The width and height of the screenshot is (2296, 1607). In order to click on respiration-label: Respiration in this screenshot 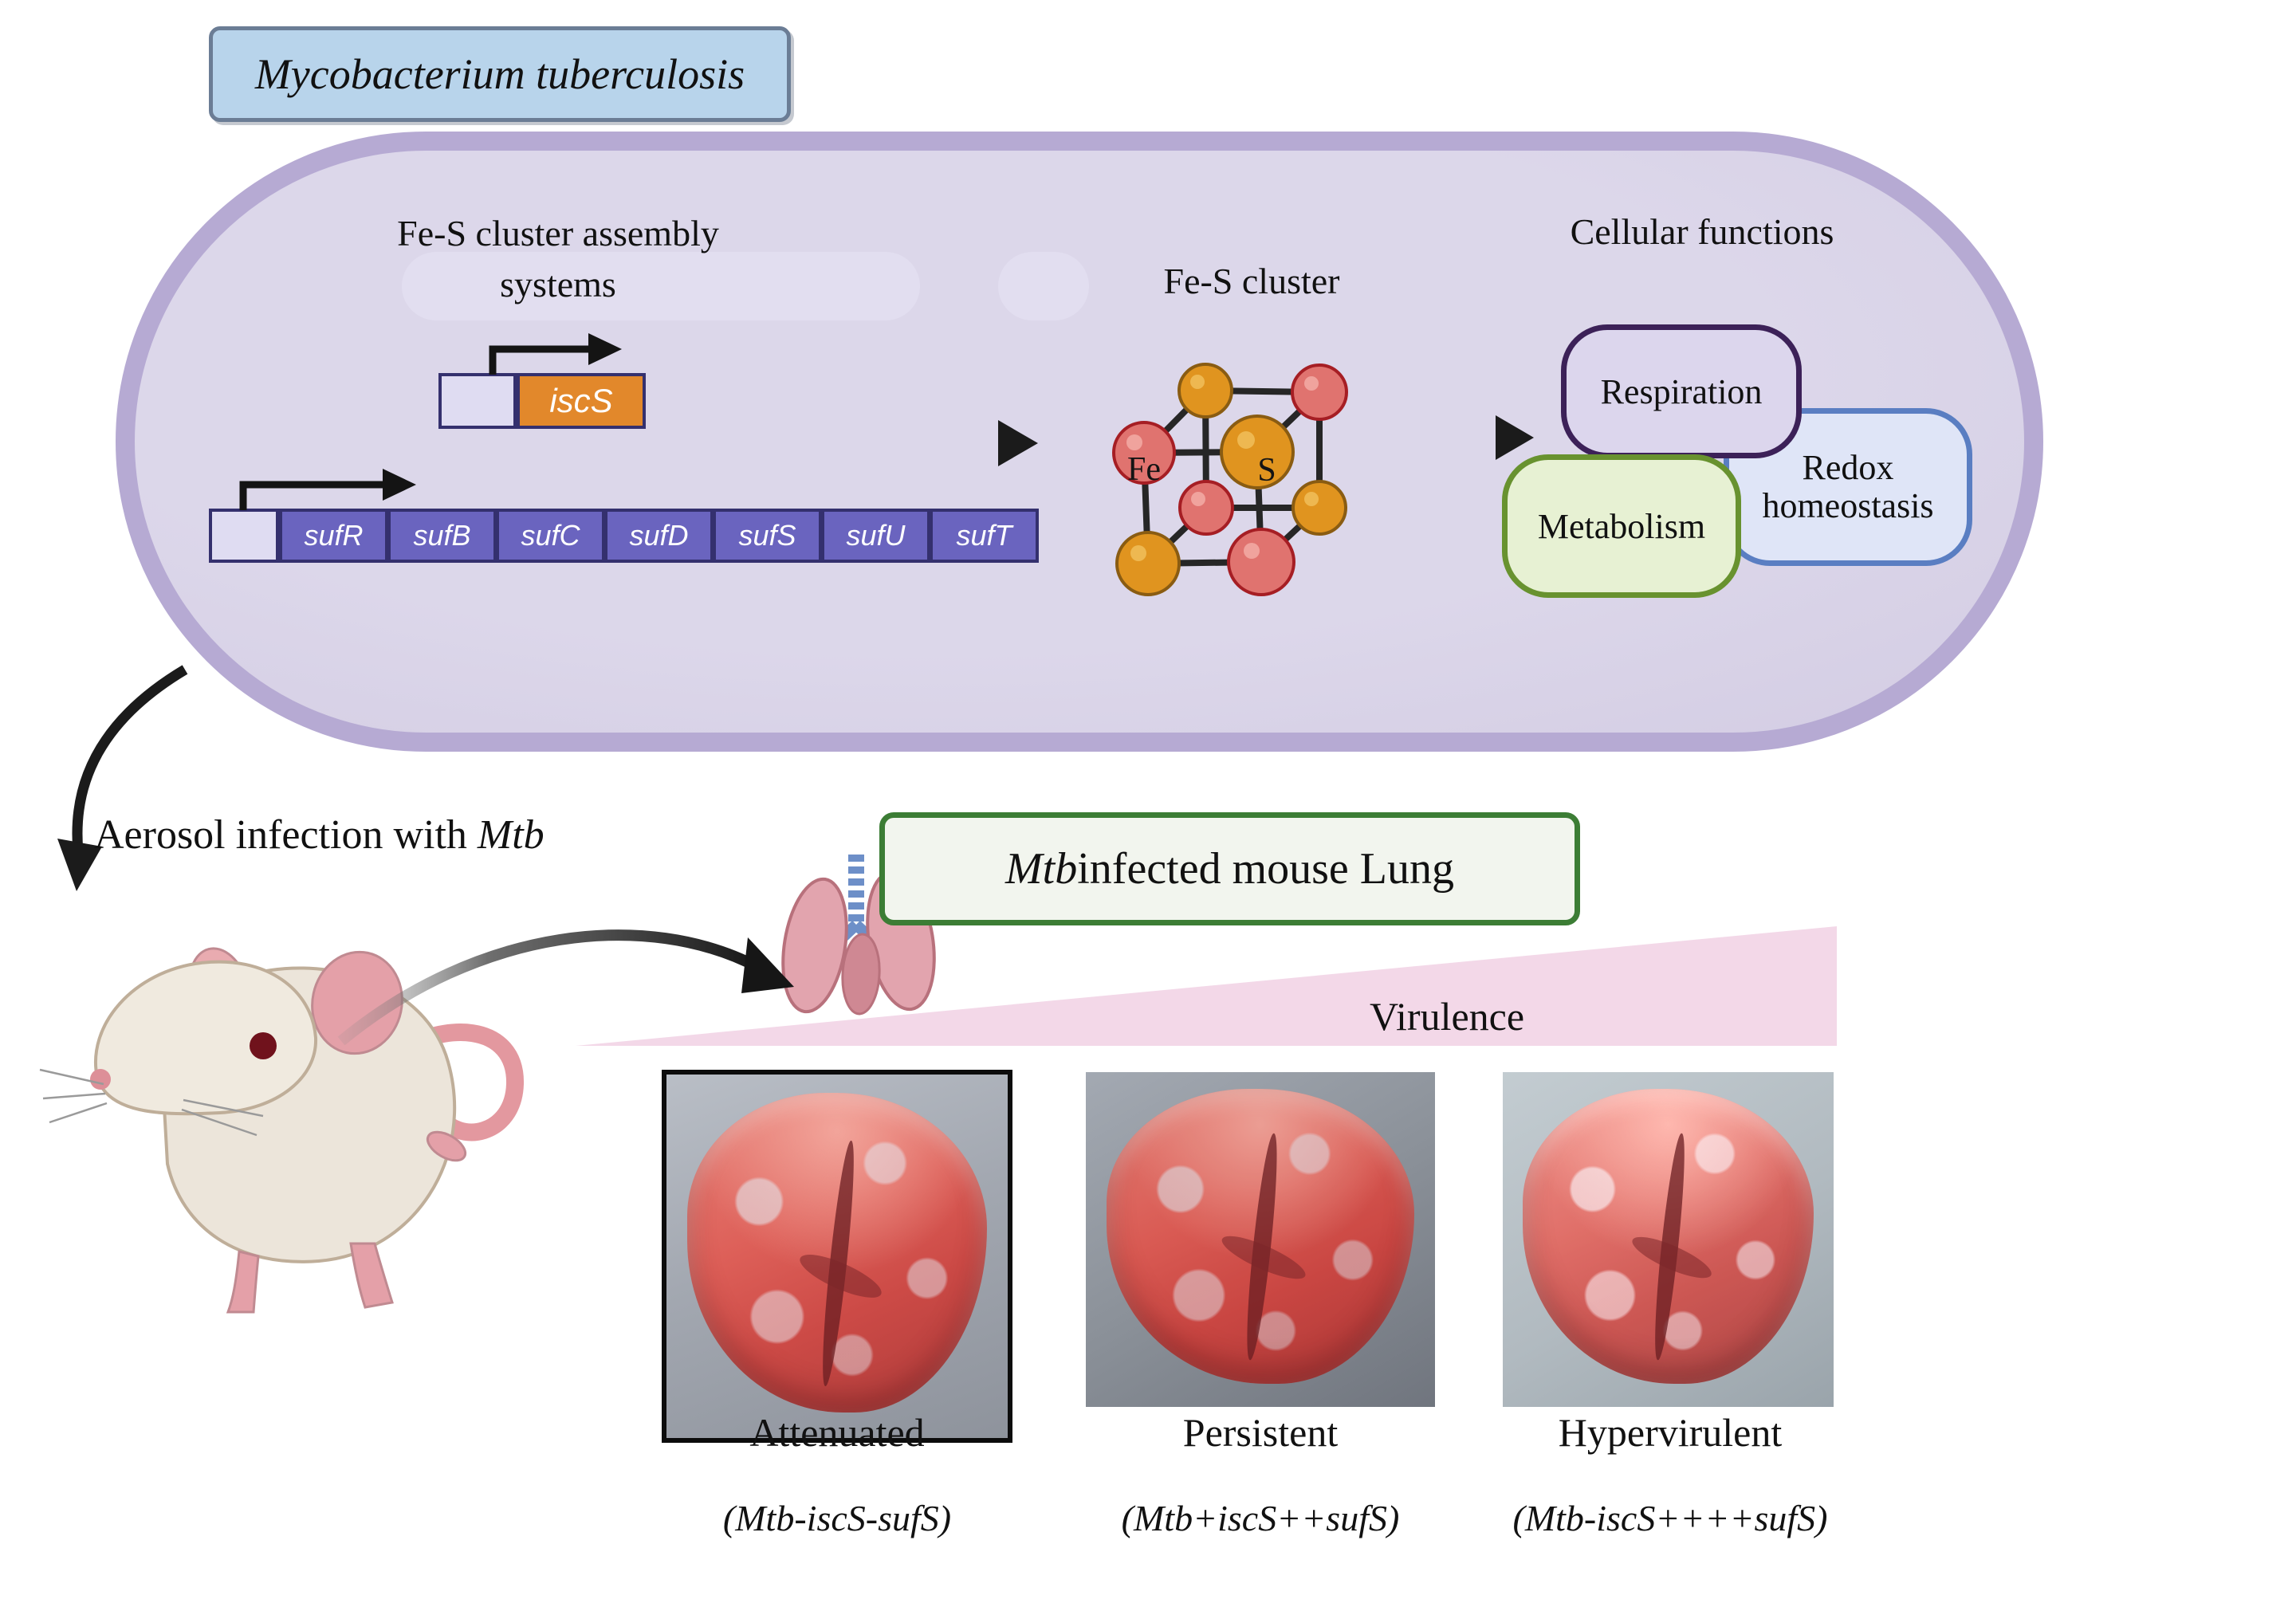, I will do `click(1681, 391)`.